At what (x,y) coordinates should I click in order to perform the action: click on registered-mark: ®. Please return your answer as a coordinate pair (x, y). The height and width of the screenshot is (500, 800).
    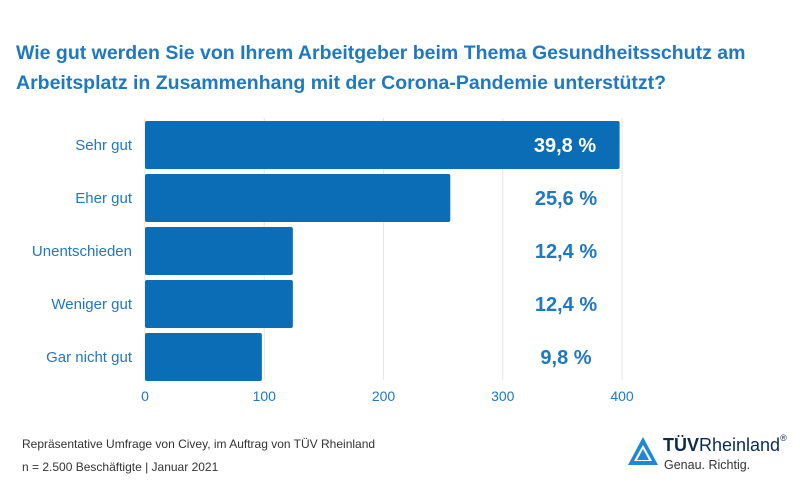
    Looking at the image, I should click on (783, 438).